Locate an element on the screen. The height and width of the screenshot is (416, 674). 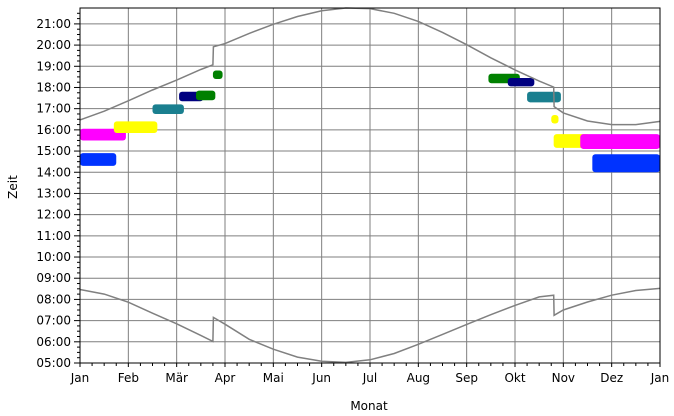
x-tick-label: Apr is located at coordinates (225, 378).